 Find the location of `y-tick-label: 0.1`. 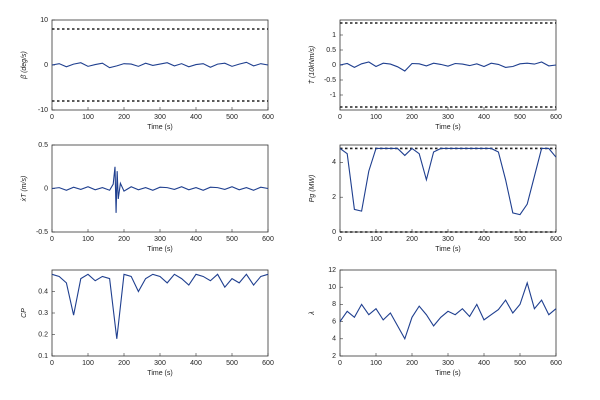

y-tick-label: 0.1 is located at coordinates (43, 356).